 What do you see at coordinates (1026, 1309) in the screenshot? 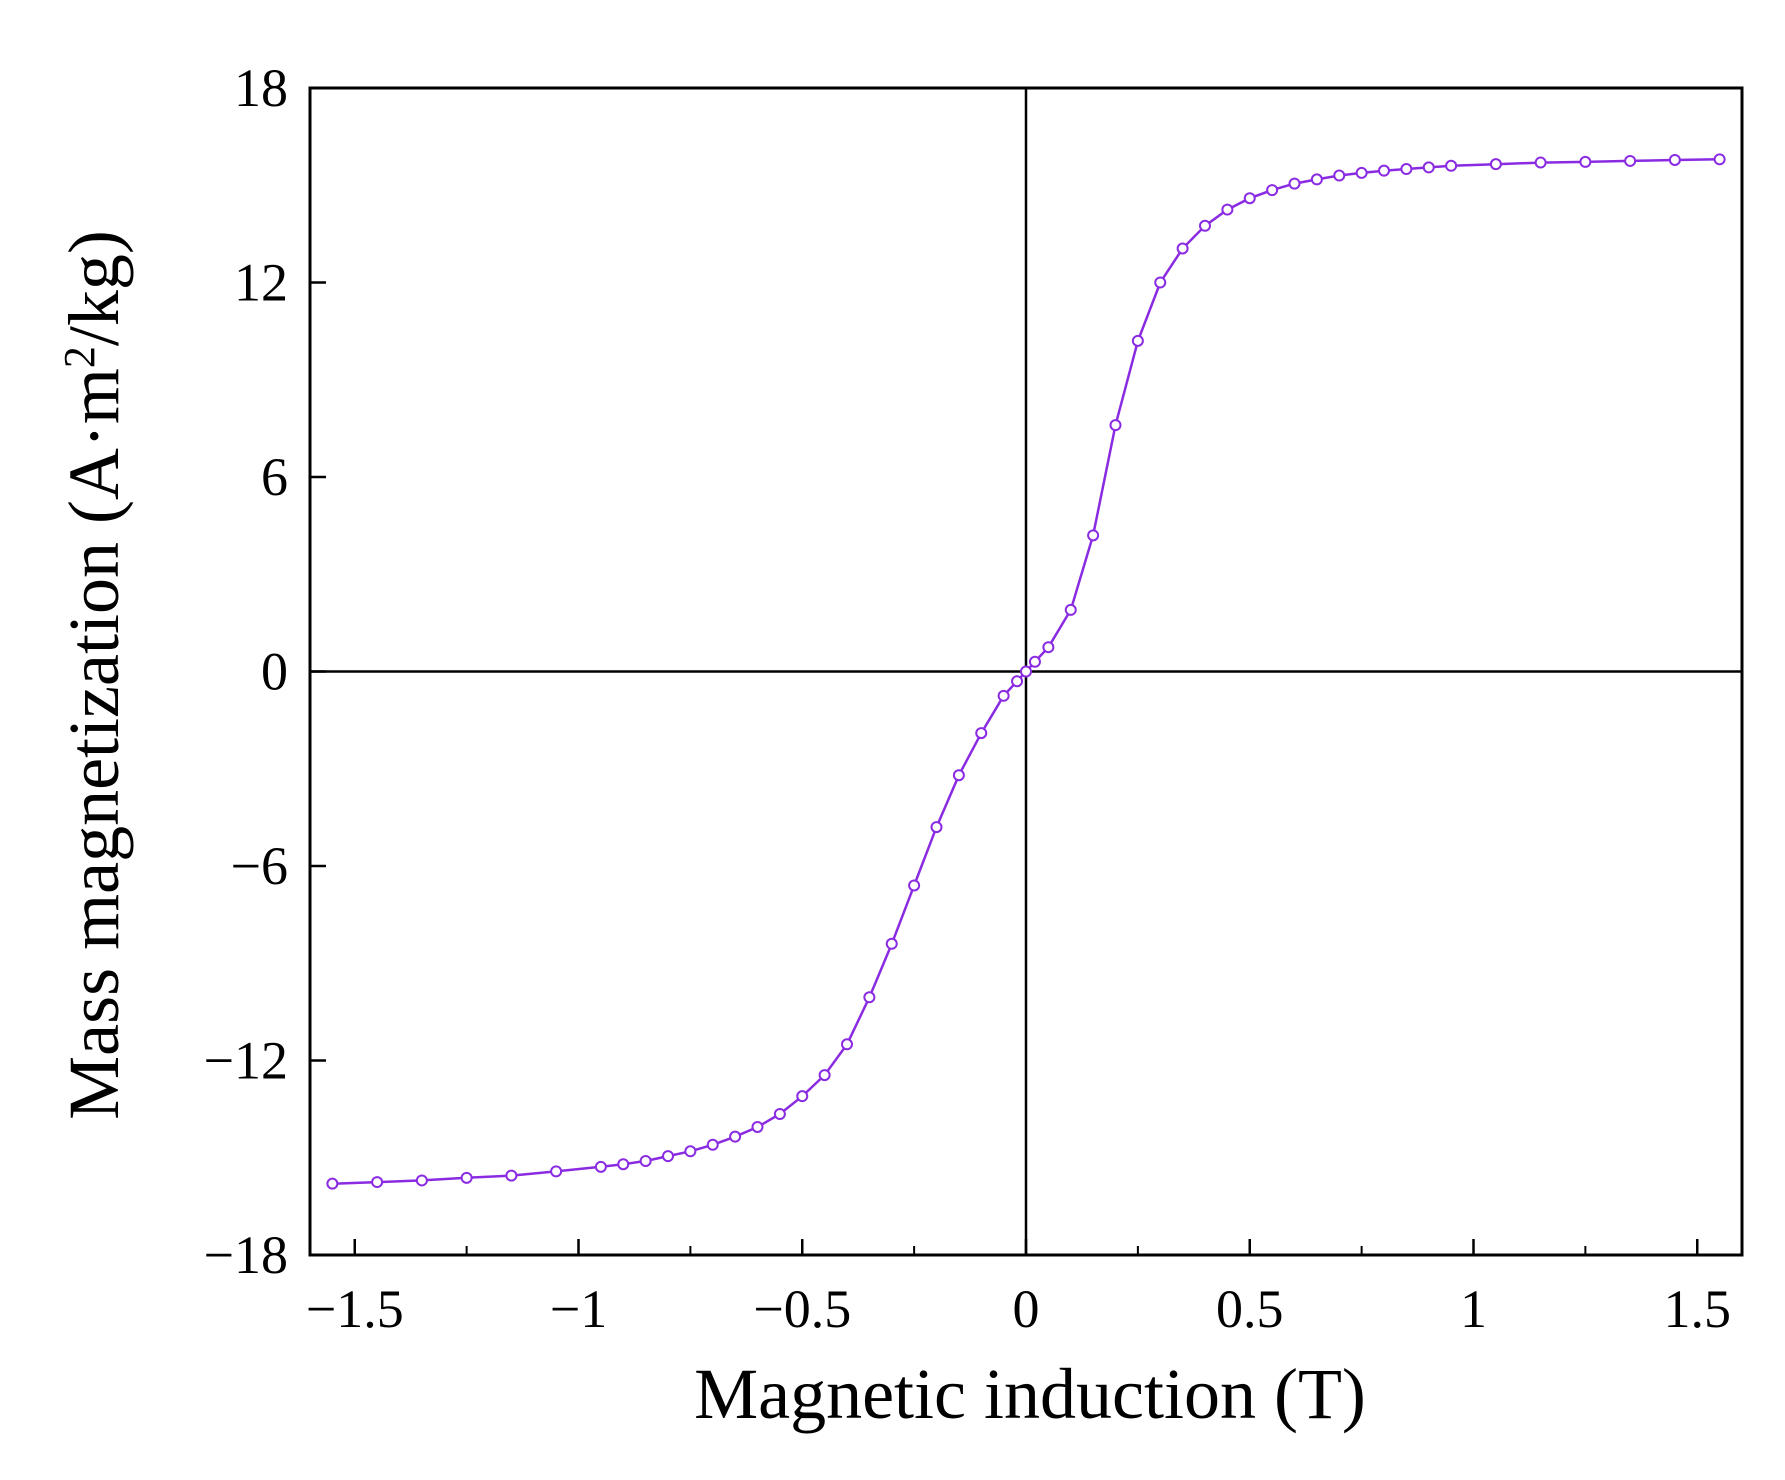
I see `x-tick-label: 0` at bounding box center [1026, 1309].